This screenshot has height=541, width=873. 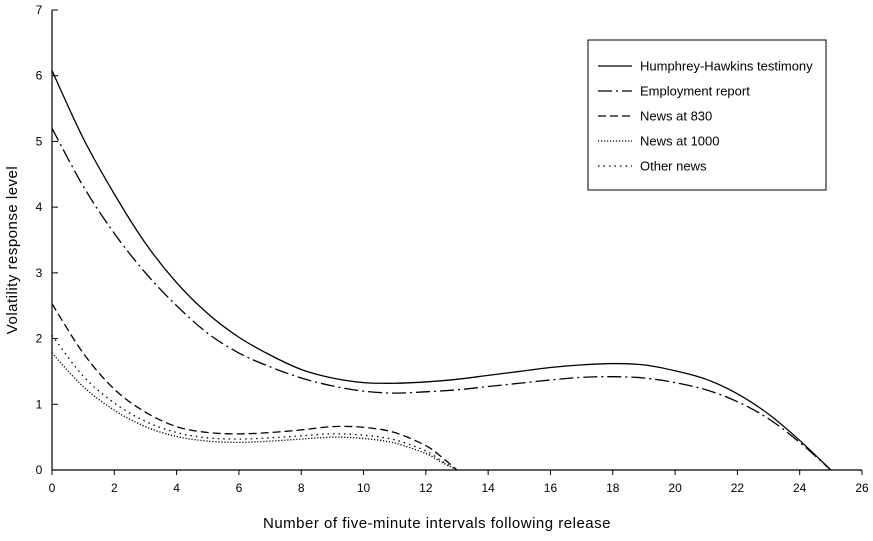 I want to click on y-tick-label: 2, so click(x=39, y=339).